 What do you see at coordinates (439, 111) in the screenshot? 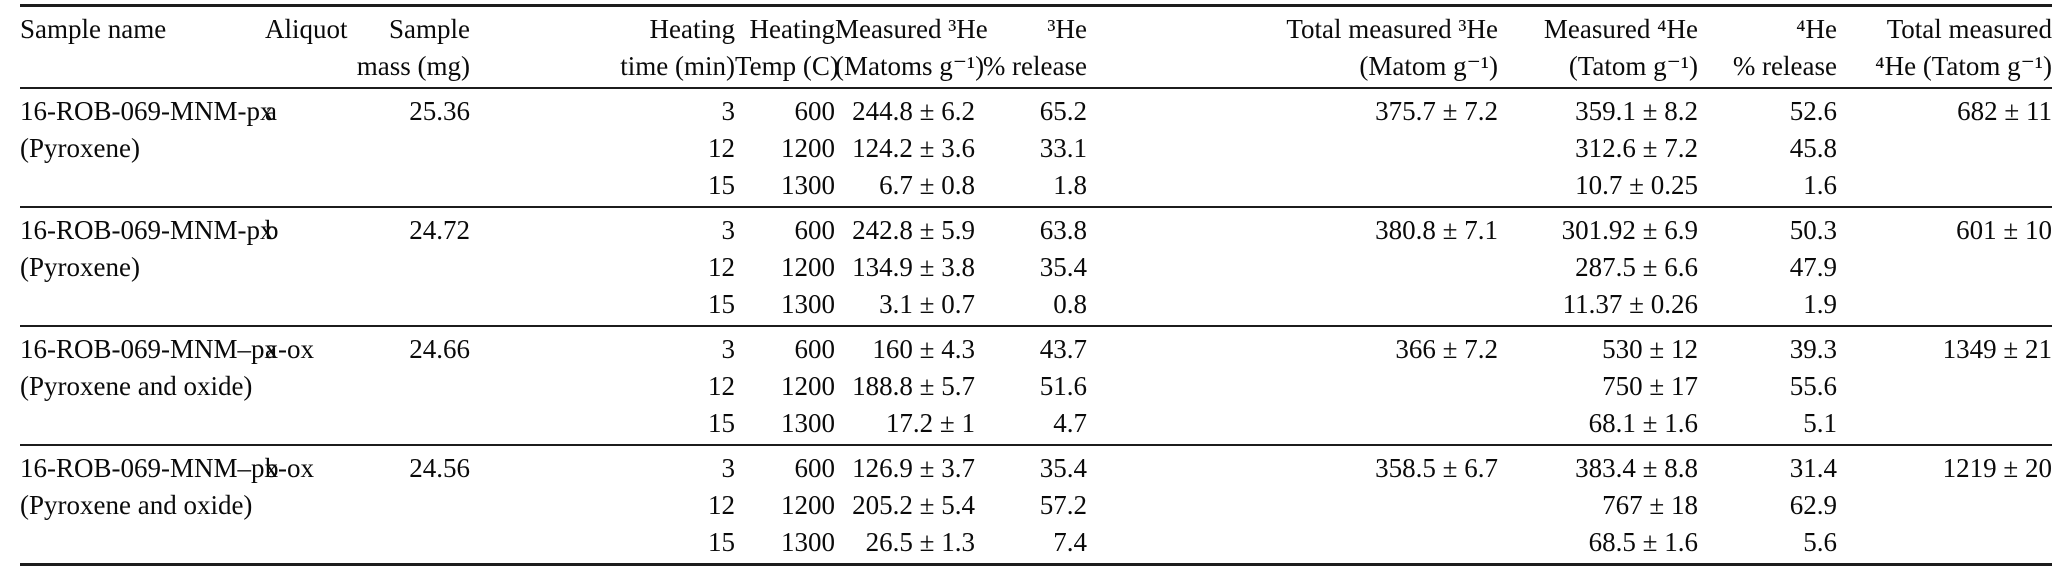
I see `sample-mass-cell: 25.36` at bounding box center [439, 111].